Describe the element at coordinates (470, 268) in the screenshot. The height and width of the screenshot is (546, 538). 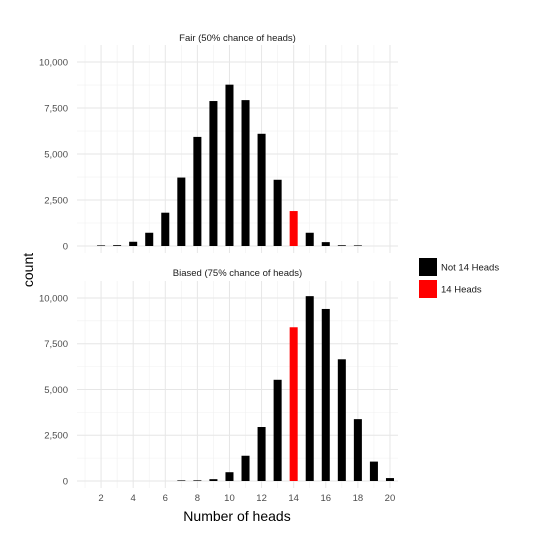
I see `legend-label: Not 14 Heads` at that location.